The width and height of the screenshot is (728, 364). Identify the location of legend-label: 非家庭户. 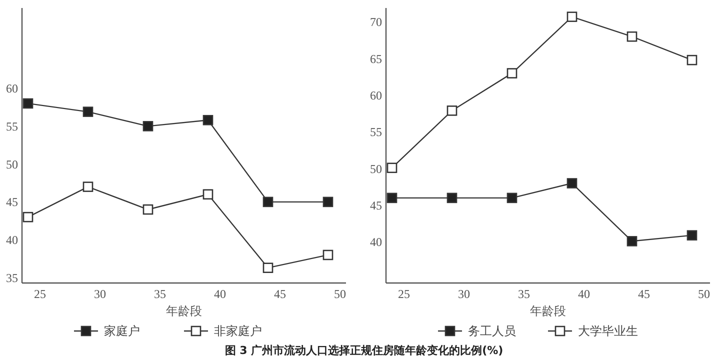
(238, 331).